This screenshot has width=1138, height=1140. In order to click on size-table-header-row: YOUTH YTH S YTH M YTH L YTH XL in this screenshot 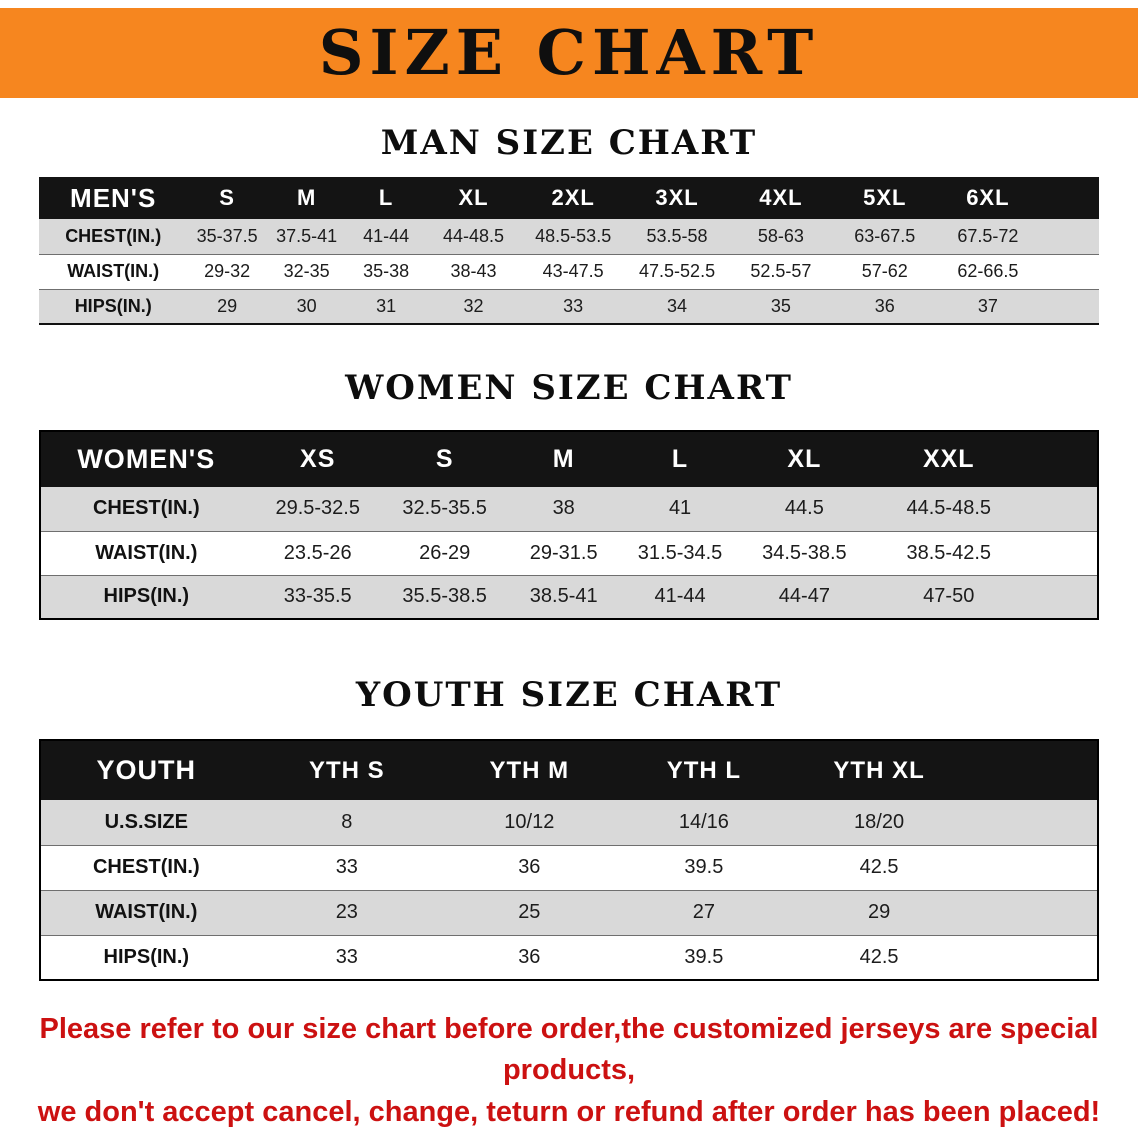, I will do `click(569, 770)`.